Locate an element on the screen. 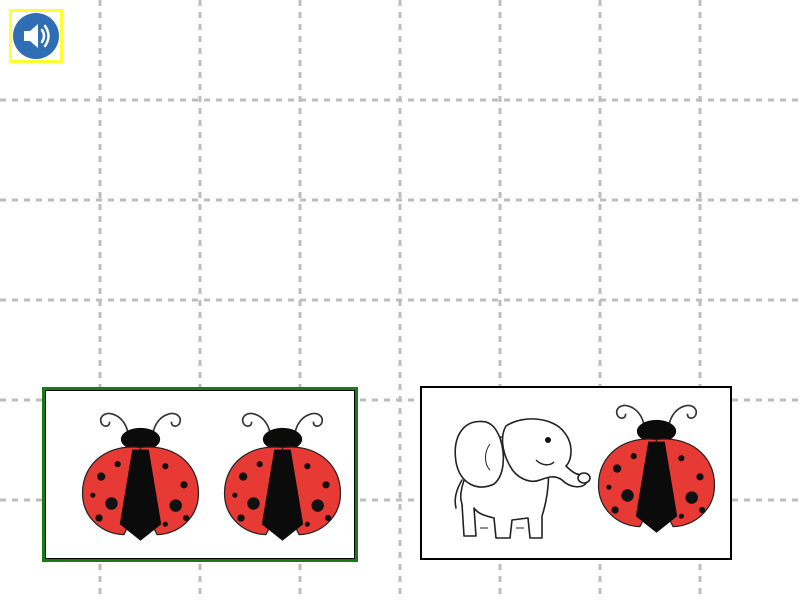  card-inner-border is located at coordinates (200, 474).